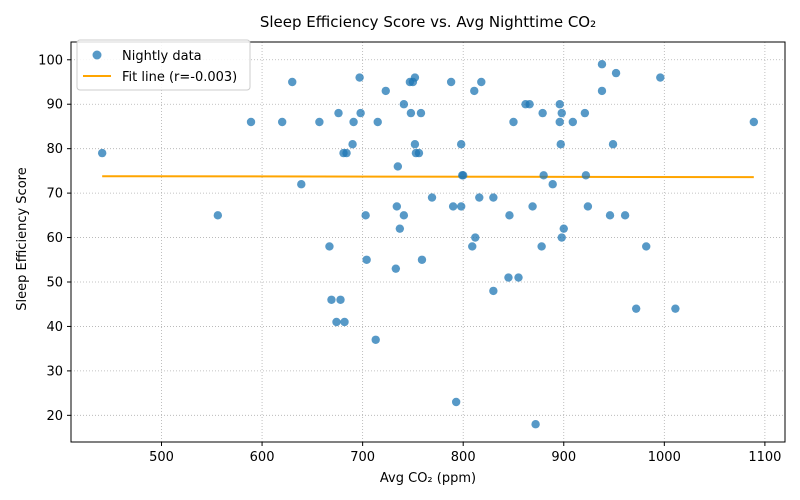 The image size is (800, 500). What do you see at coordinates (465, 453) in the screenshot?
I see `x-axis-ticks: 500 600 700 800 900 1000 1100` at bounding box center [465, 453].